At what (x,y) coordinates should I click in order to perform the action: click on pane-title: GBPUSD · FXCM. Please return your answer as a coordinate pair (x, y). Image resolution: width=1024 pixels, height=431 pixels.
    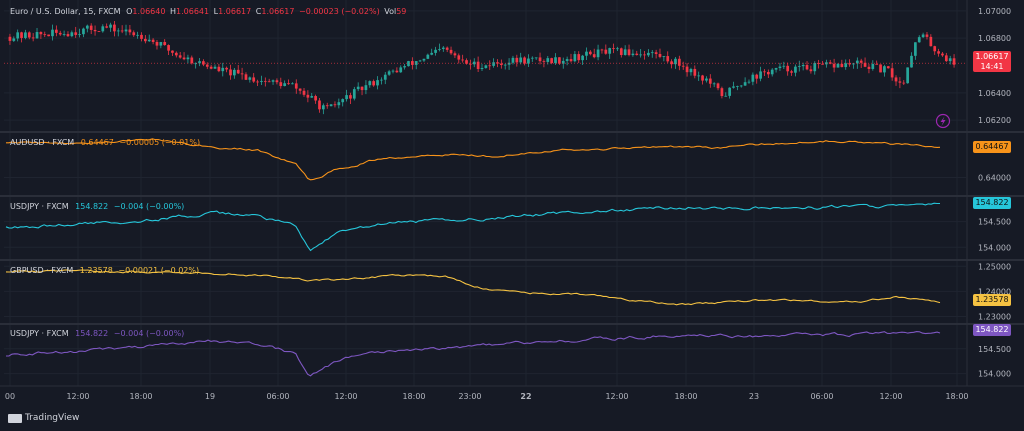
    Looking at the image, I should click on (42, 270).